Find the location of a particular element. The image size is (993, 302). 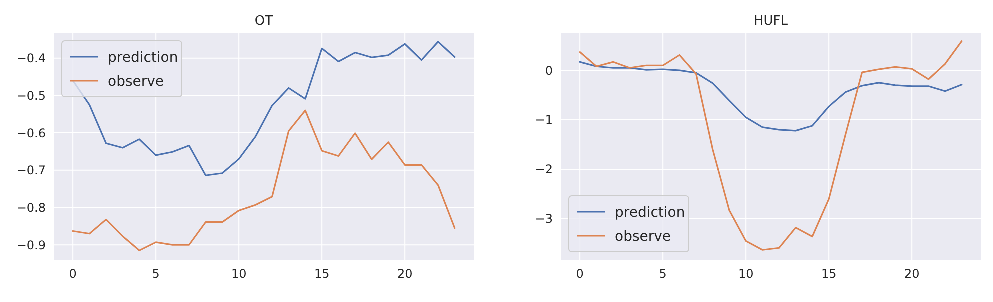

line-series is located at coordinates (771, 96).